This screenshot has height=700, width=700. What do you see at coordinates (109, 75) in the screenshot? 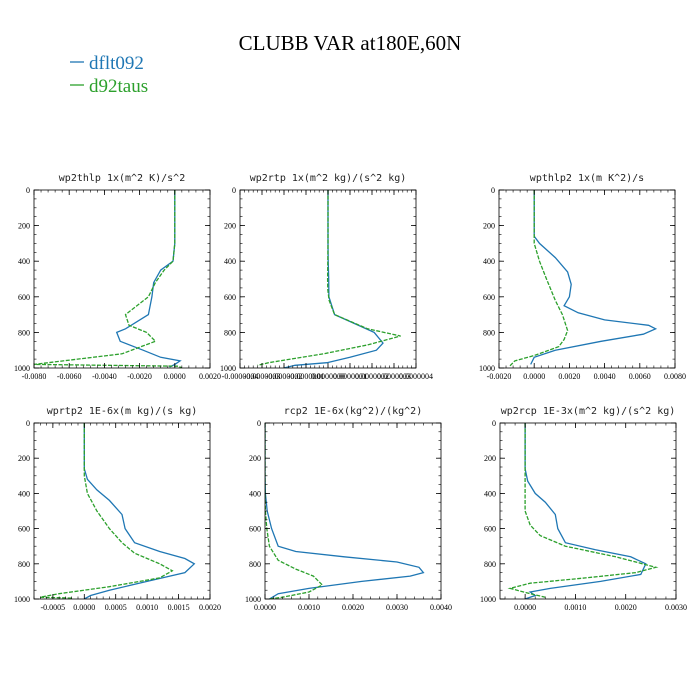
I see `legend: dflt092 d92taus` at bounding box center [109, 75].